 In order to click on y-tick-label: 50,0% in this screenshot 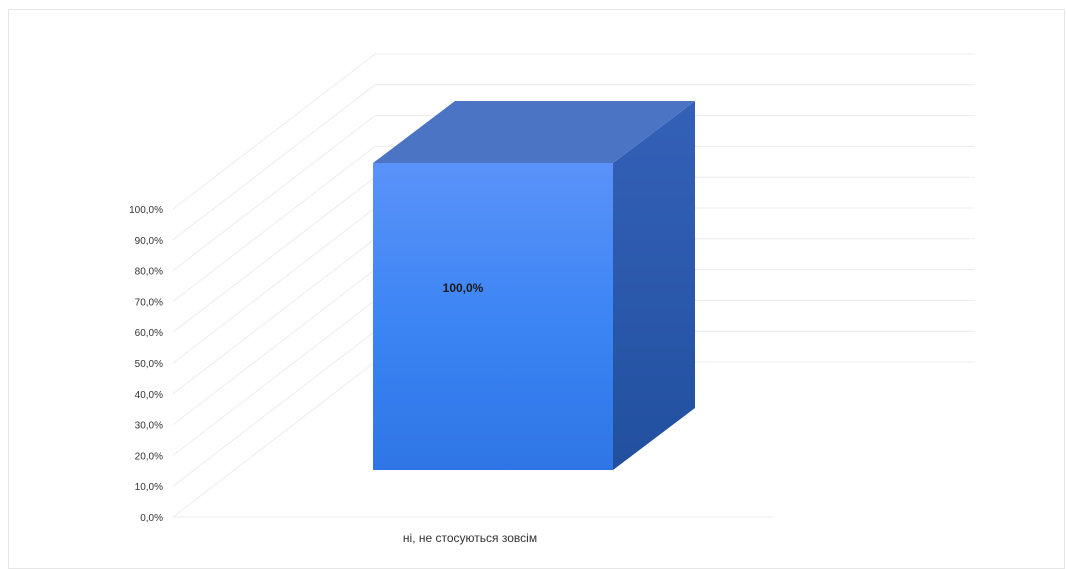, I will do `click(149, 364)`.